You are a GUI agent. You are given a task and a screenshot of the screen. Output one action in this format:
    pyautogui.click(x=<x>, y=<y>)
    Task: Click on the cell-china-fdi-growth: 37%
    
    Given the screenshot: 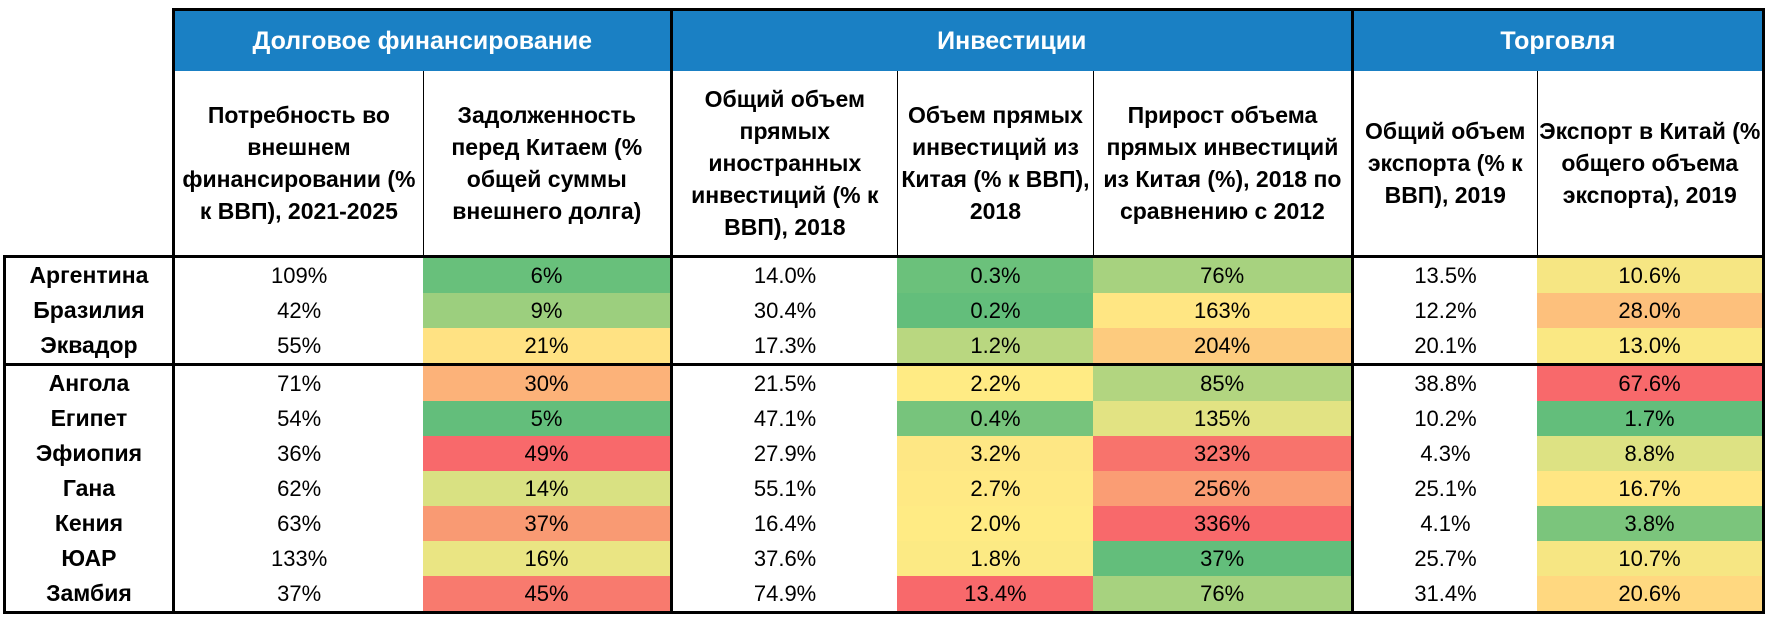 What is the action you would take?
    pyautogui.click(x=1223, y=558)
    